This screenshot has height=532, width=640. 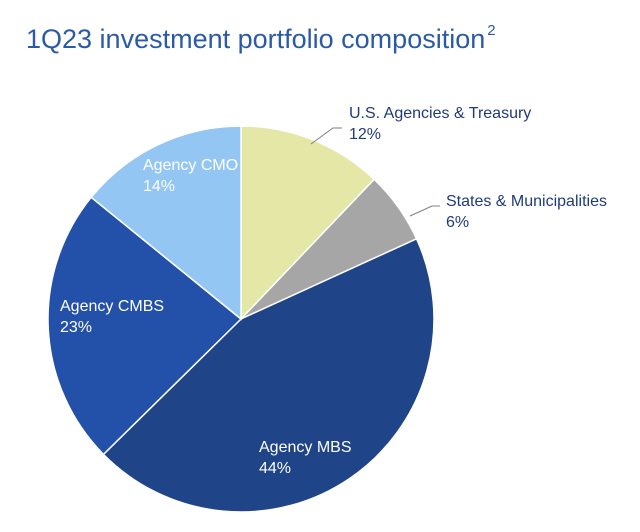 I want to click on slice-name: Agency CMBS, so click(x=112, y=306).